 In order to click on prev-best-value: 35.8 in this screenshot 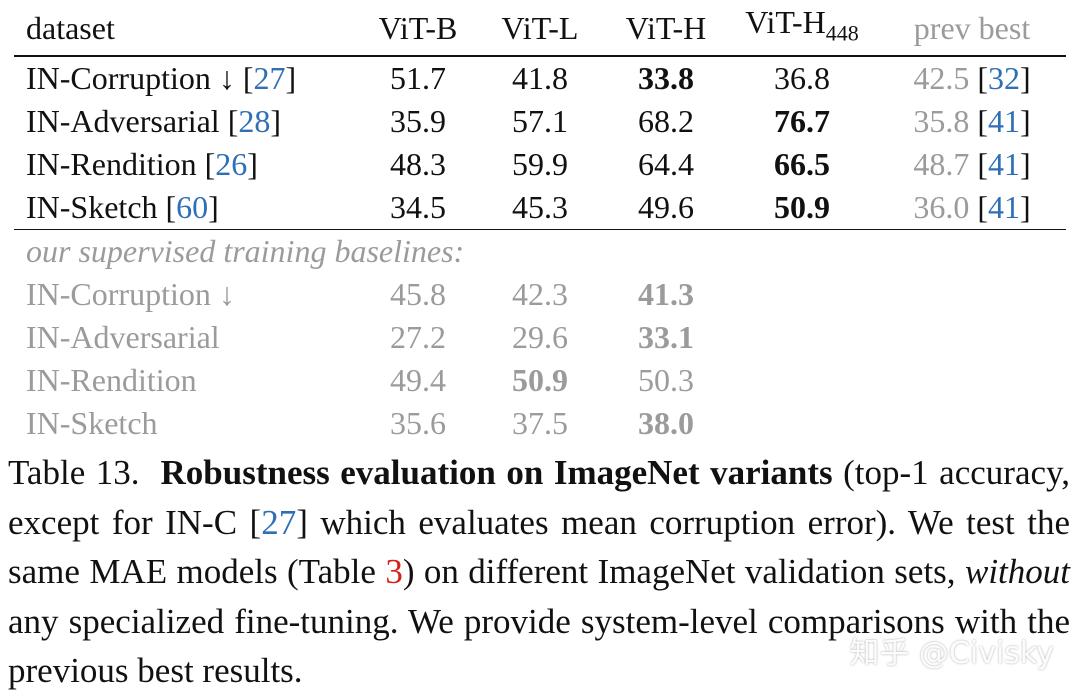, I will do `click(941, 121)`.